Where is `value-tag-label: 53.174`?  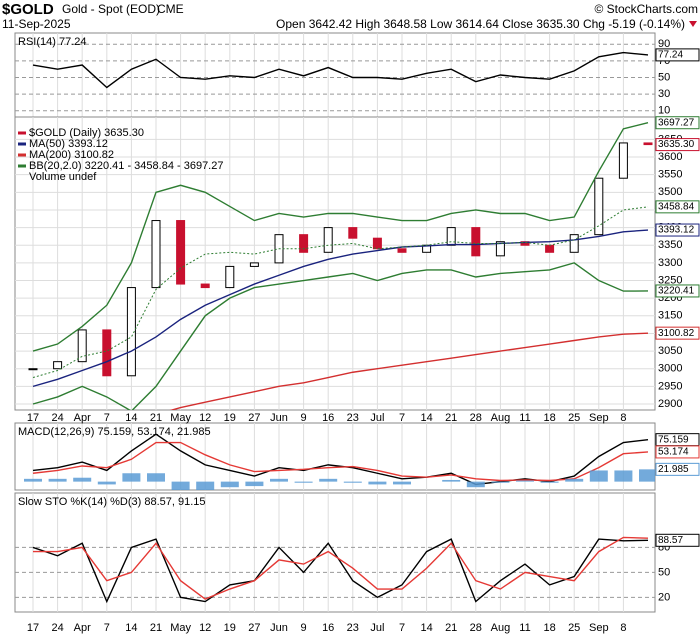 value-tag-label: 53.174 is located at coordinates (673, 452).